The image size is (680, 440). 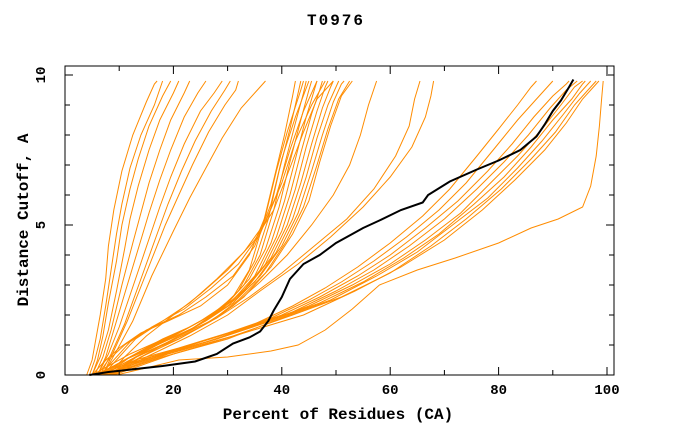 I want to click on x-tick-label: 20, so click(x=173, y=391).